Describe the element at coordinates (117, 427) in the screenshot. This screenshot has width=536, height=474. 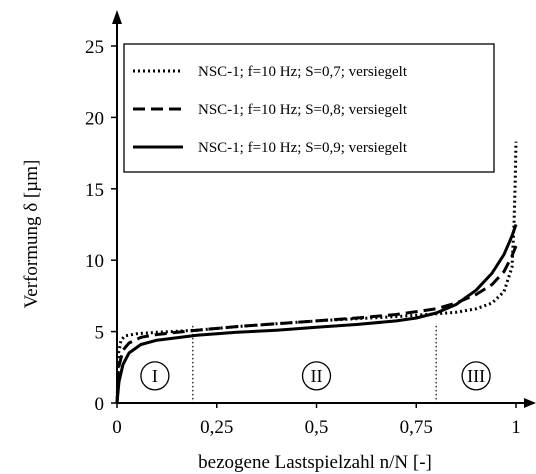
I see `x-tick-label: 0` at that location.